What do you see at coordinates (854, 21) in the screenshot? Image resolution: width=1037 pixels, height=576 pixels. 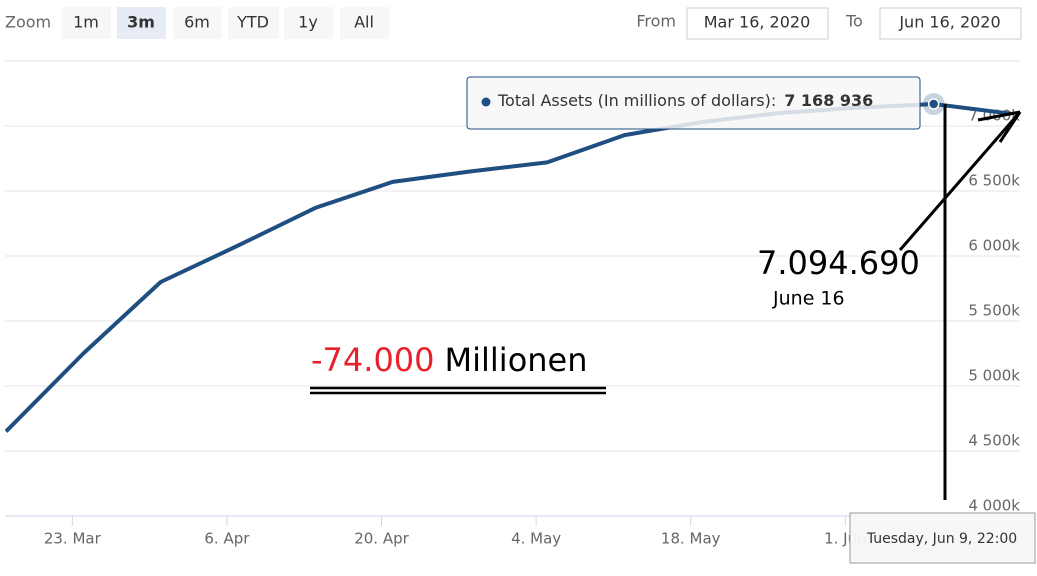 I see `to-label: To` at bounding box center [854, 21].